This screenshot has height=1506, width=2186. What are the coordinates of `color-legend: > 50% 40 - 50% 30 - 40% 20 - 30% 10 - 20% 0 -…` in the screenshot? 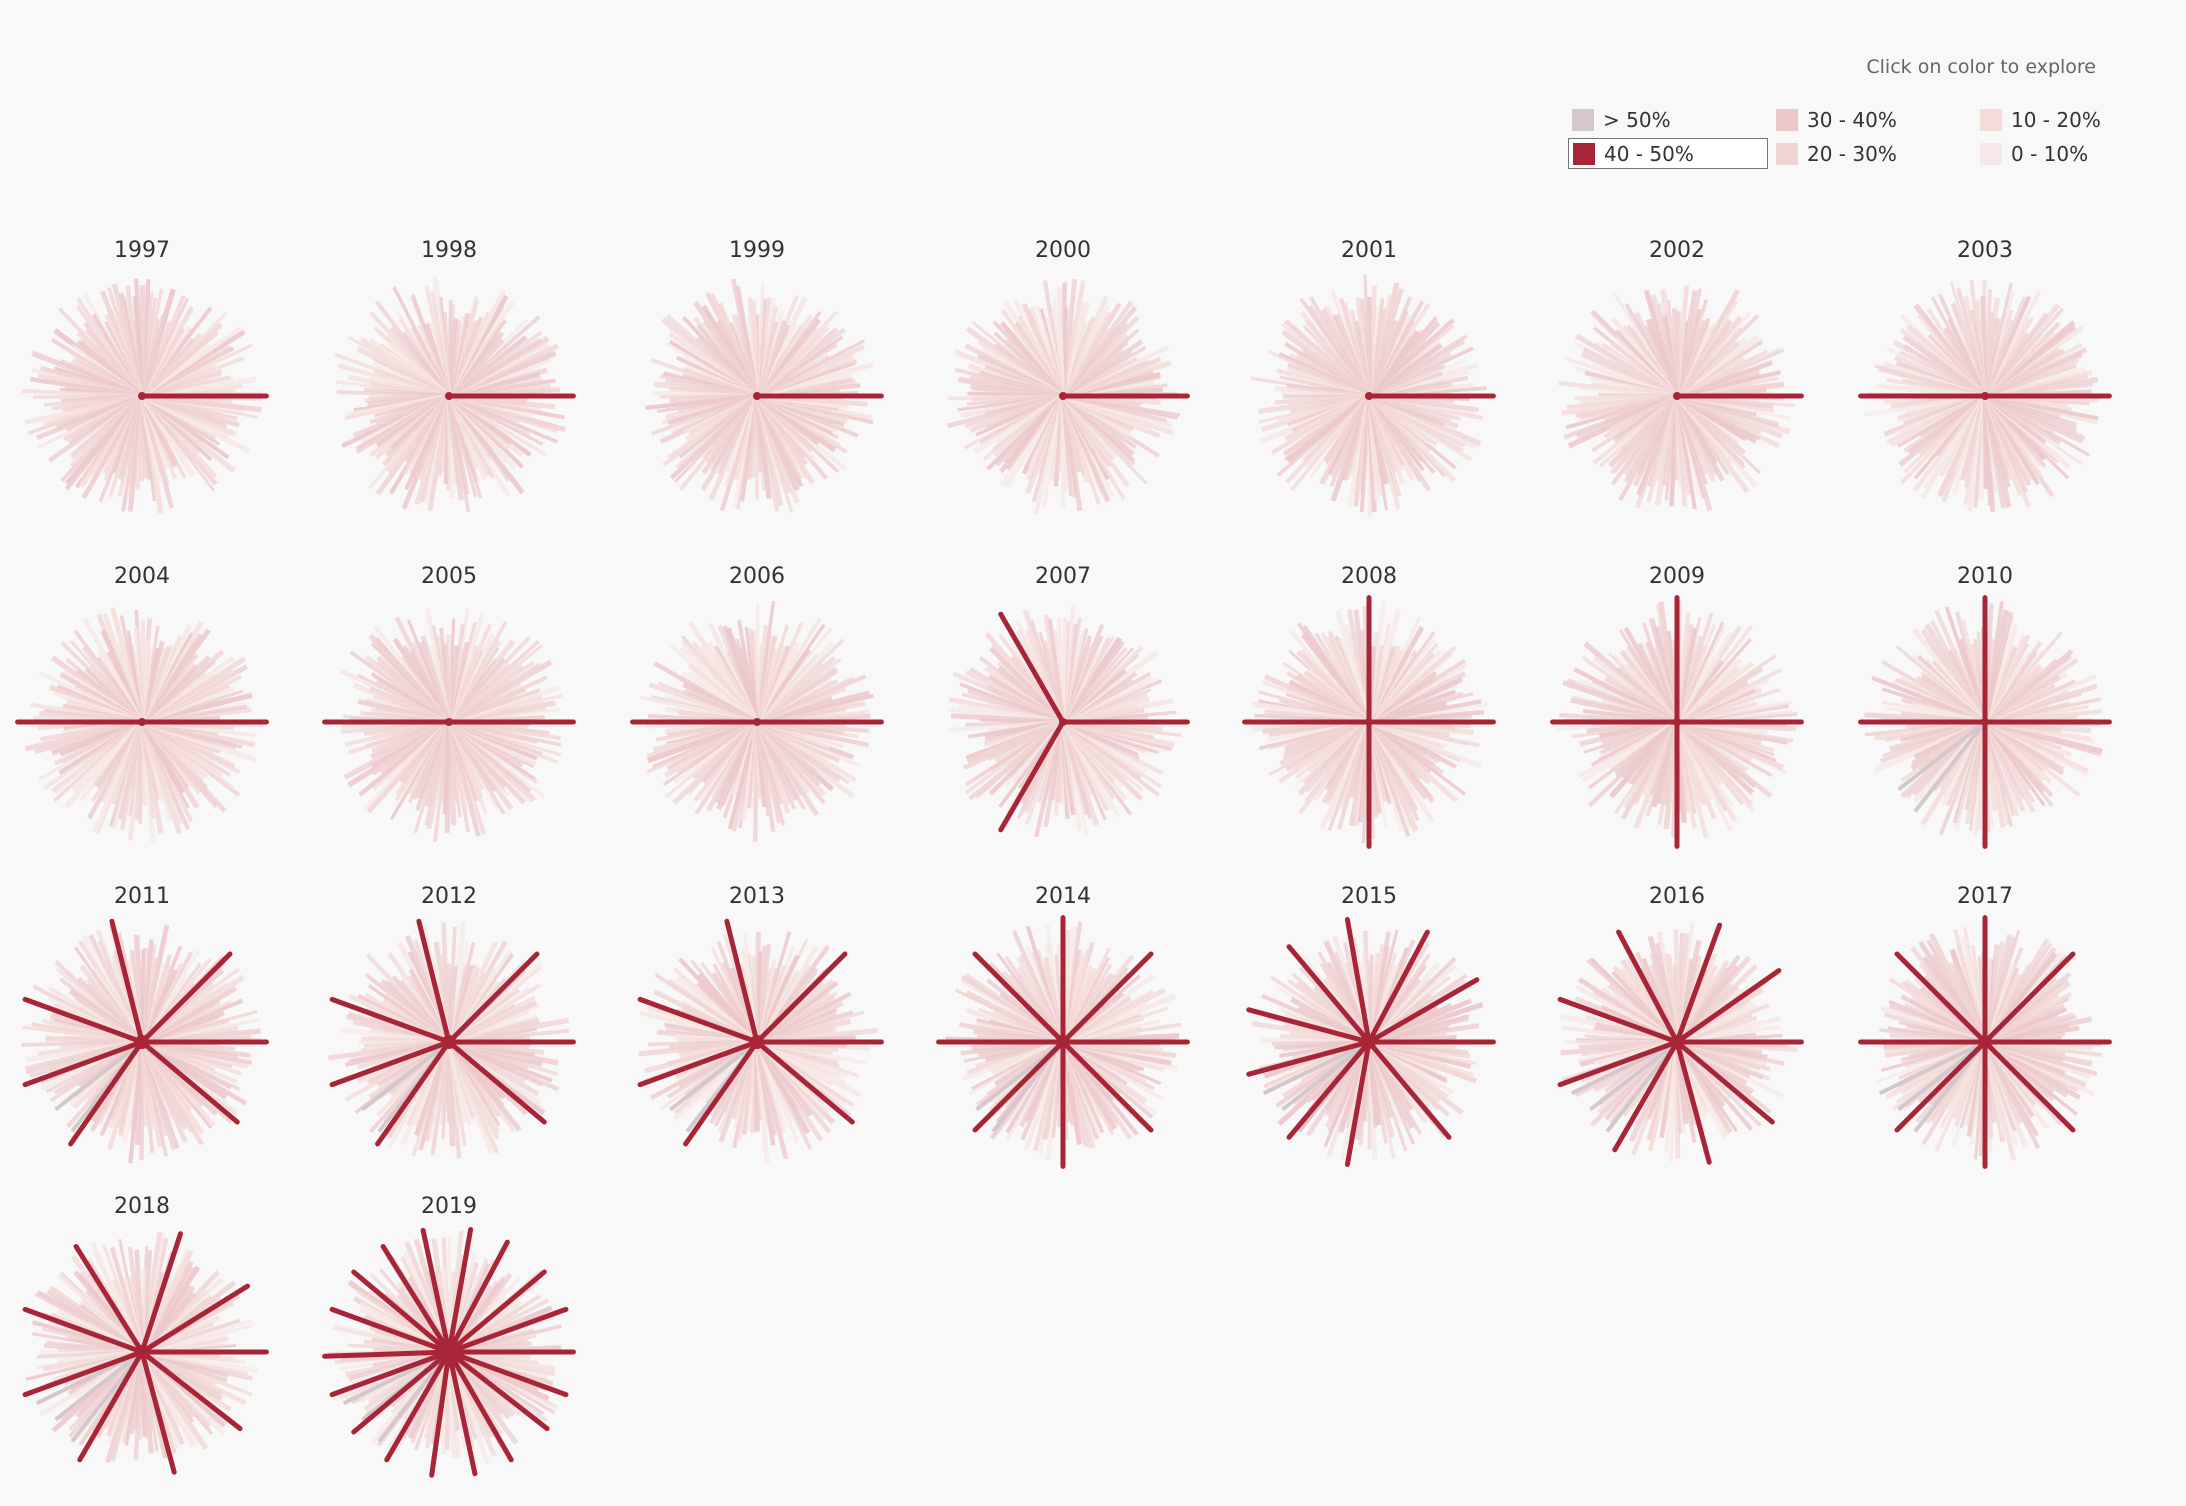 It's located at (1838, 140).